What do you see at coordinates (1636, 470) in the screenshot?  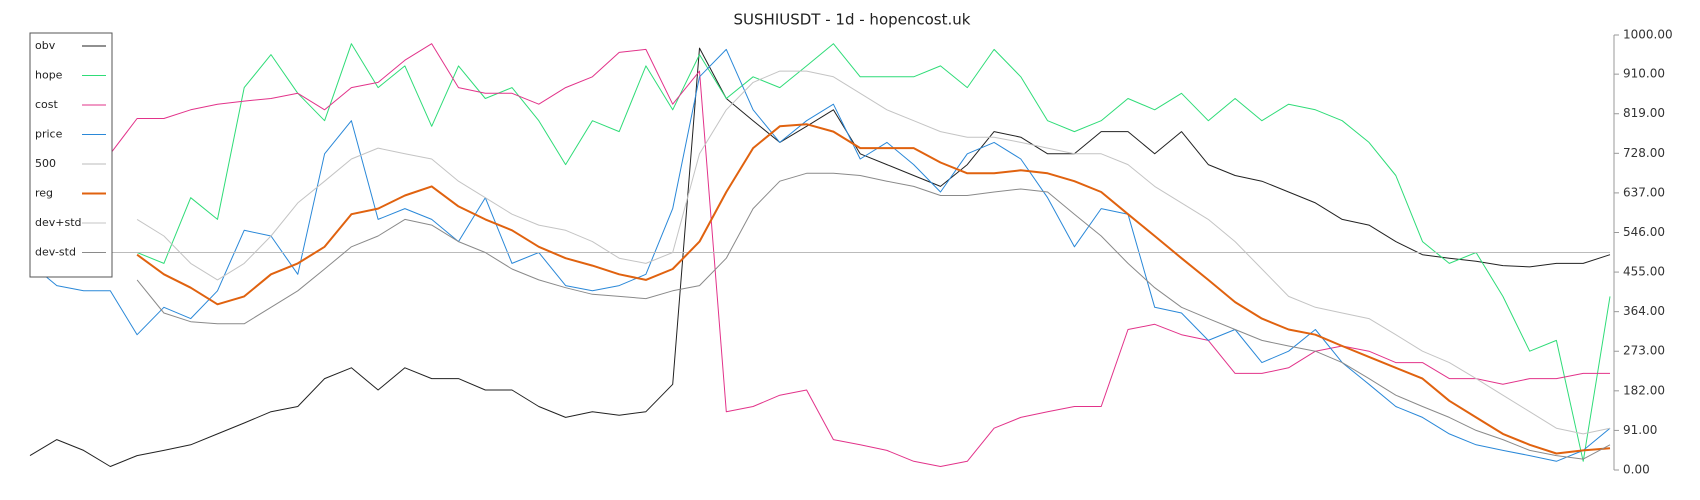 I see `y-tick-label: 0.00` at bounding box center [1636, 470].